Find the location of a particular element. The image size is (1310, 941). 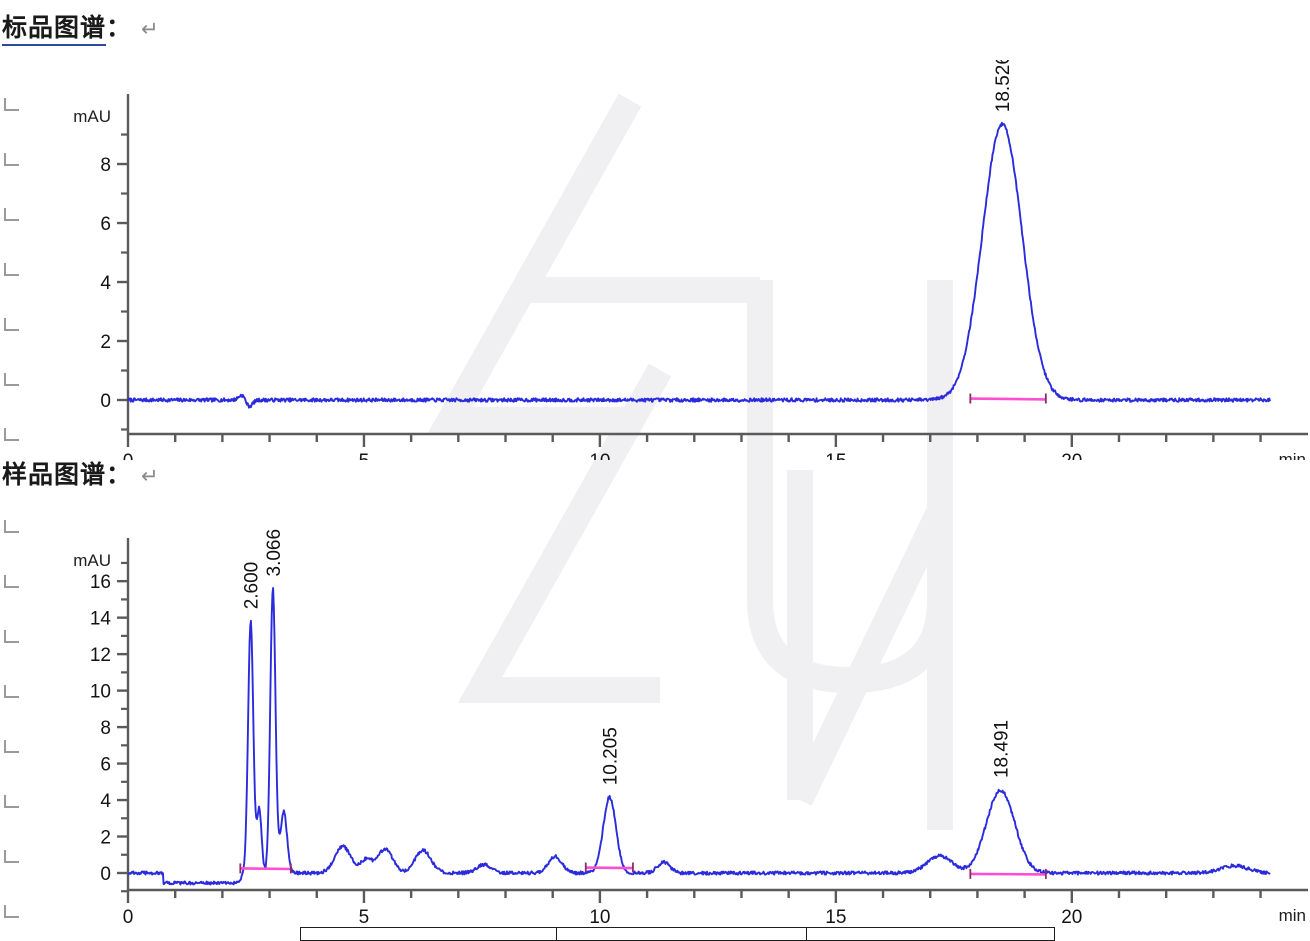

heading-sample-chromatogram: 样品图谱： ↵ is located at coordinates (81, 473).